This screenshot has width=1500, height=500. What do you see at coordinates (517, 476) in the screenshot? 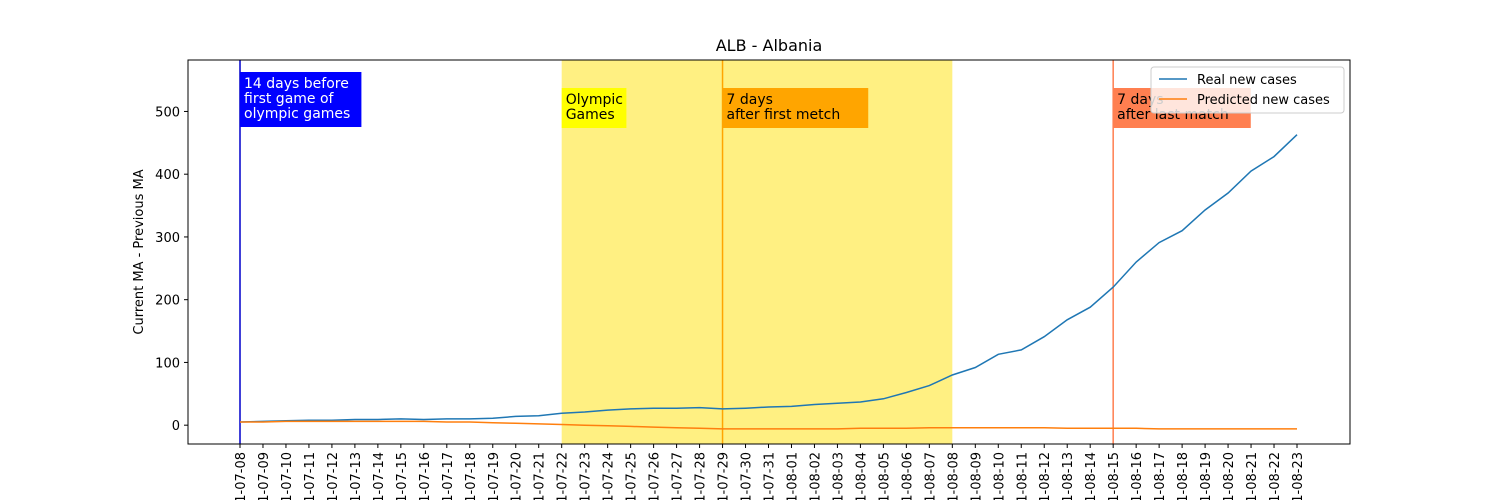
I see `x-tick-label: 2021-07-20` at bounding box center [517, 476].